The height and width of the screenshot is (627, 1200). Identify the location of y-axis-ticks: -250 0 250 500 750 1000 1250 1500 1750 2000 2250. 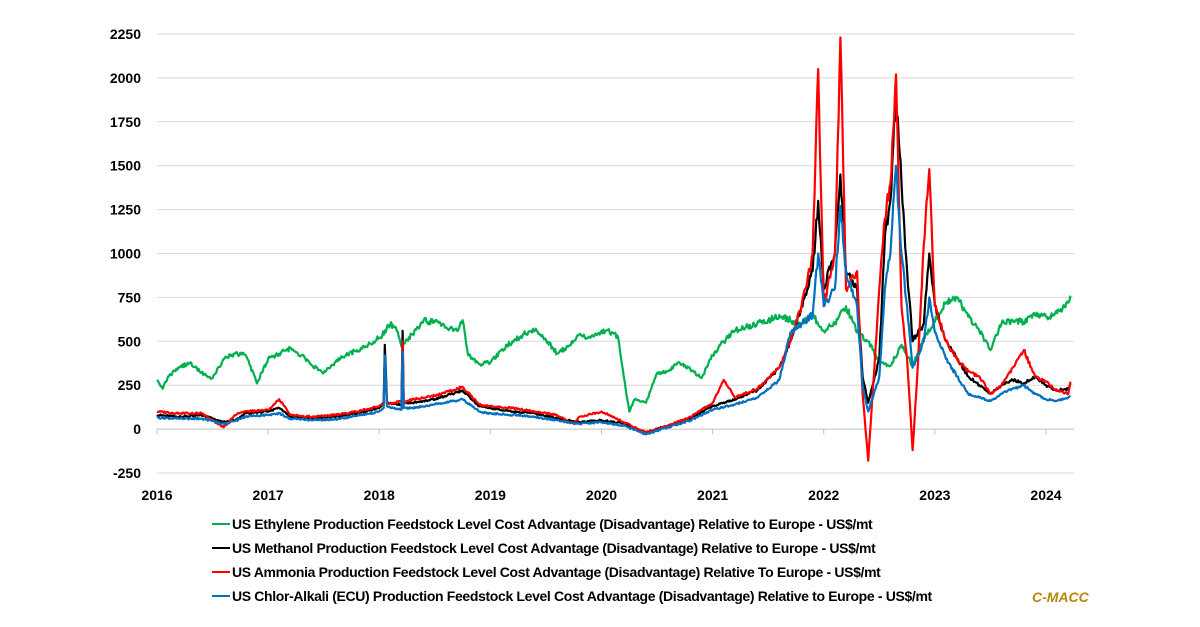
(125, 253).